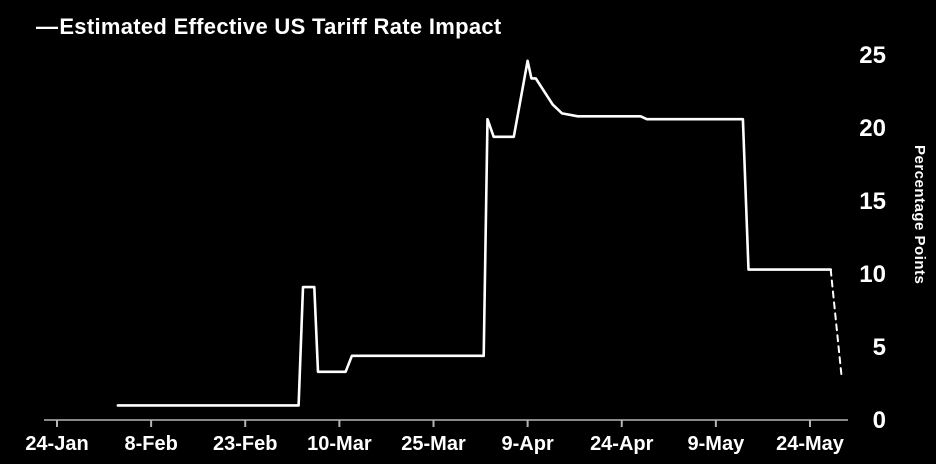  I want to click on x-tick-label: 25-Mar, so click(433, 444).